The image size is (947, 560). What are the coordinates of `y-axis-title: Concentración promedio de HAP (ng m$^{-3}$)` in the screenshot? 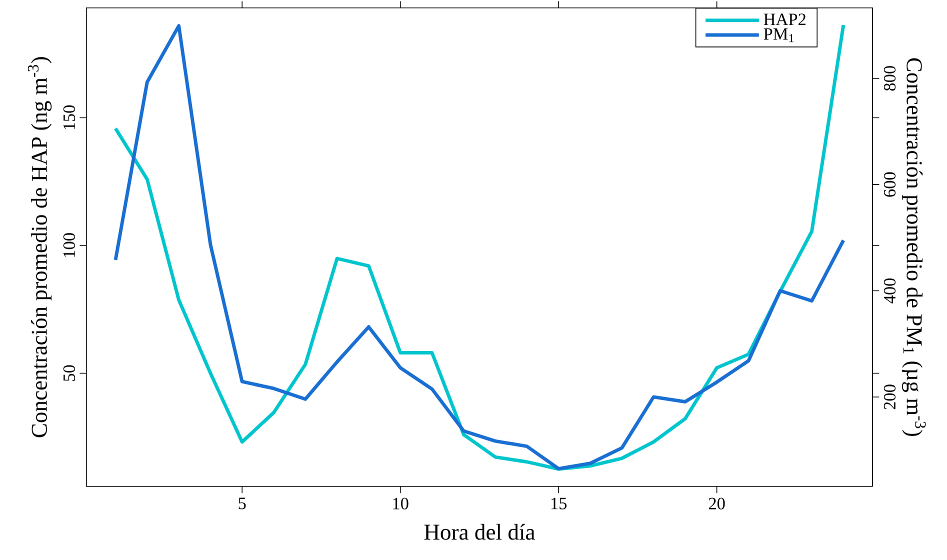 It's located at (40, 247).